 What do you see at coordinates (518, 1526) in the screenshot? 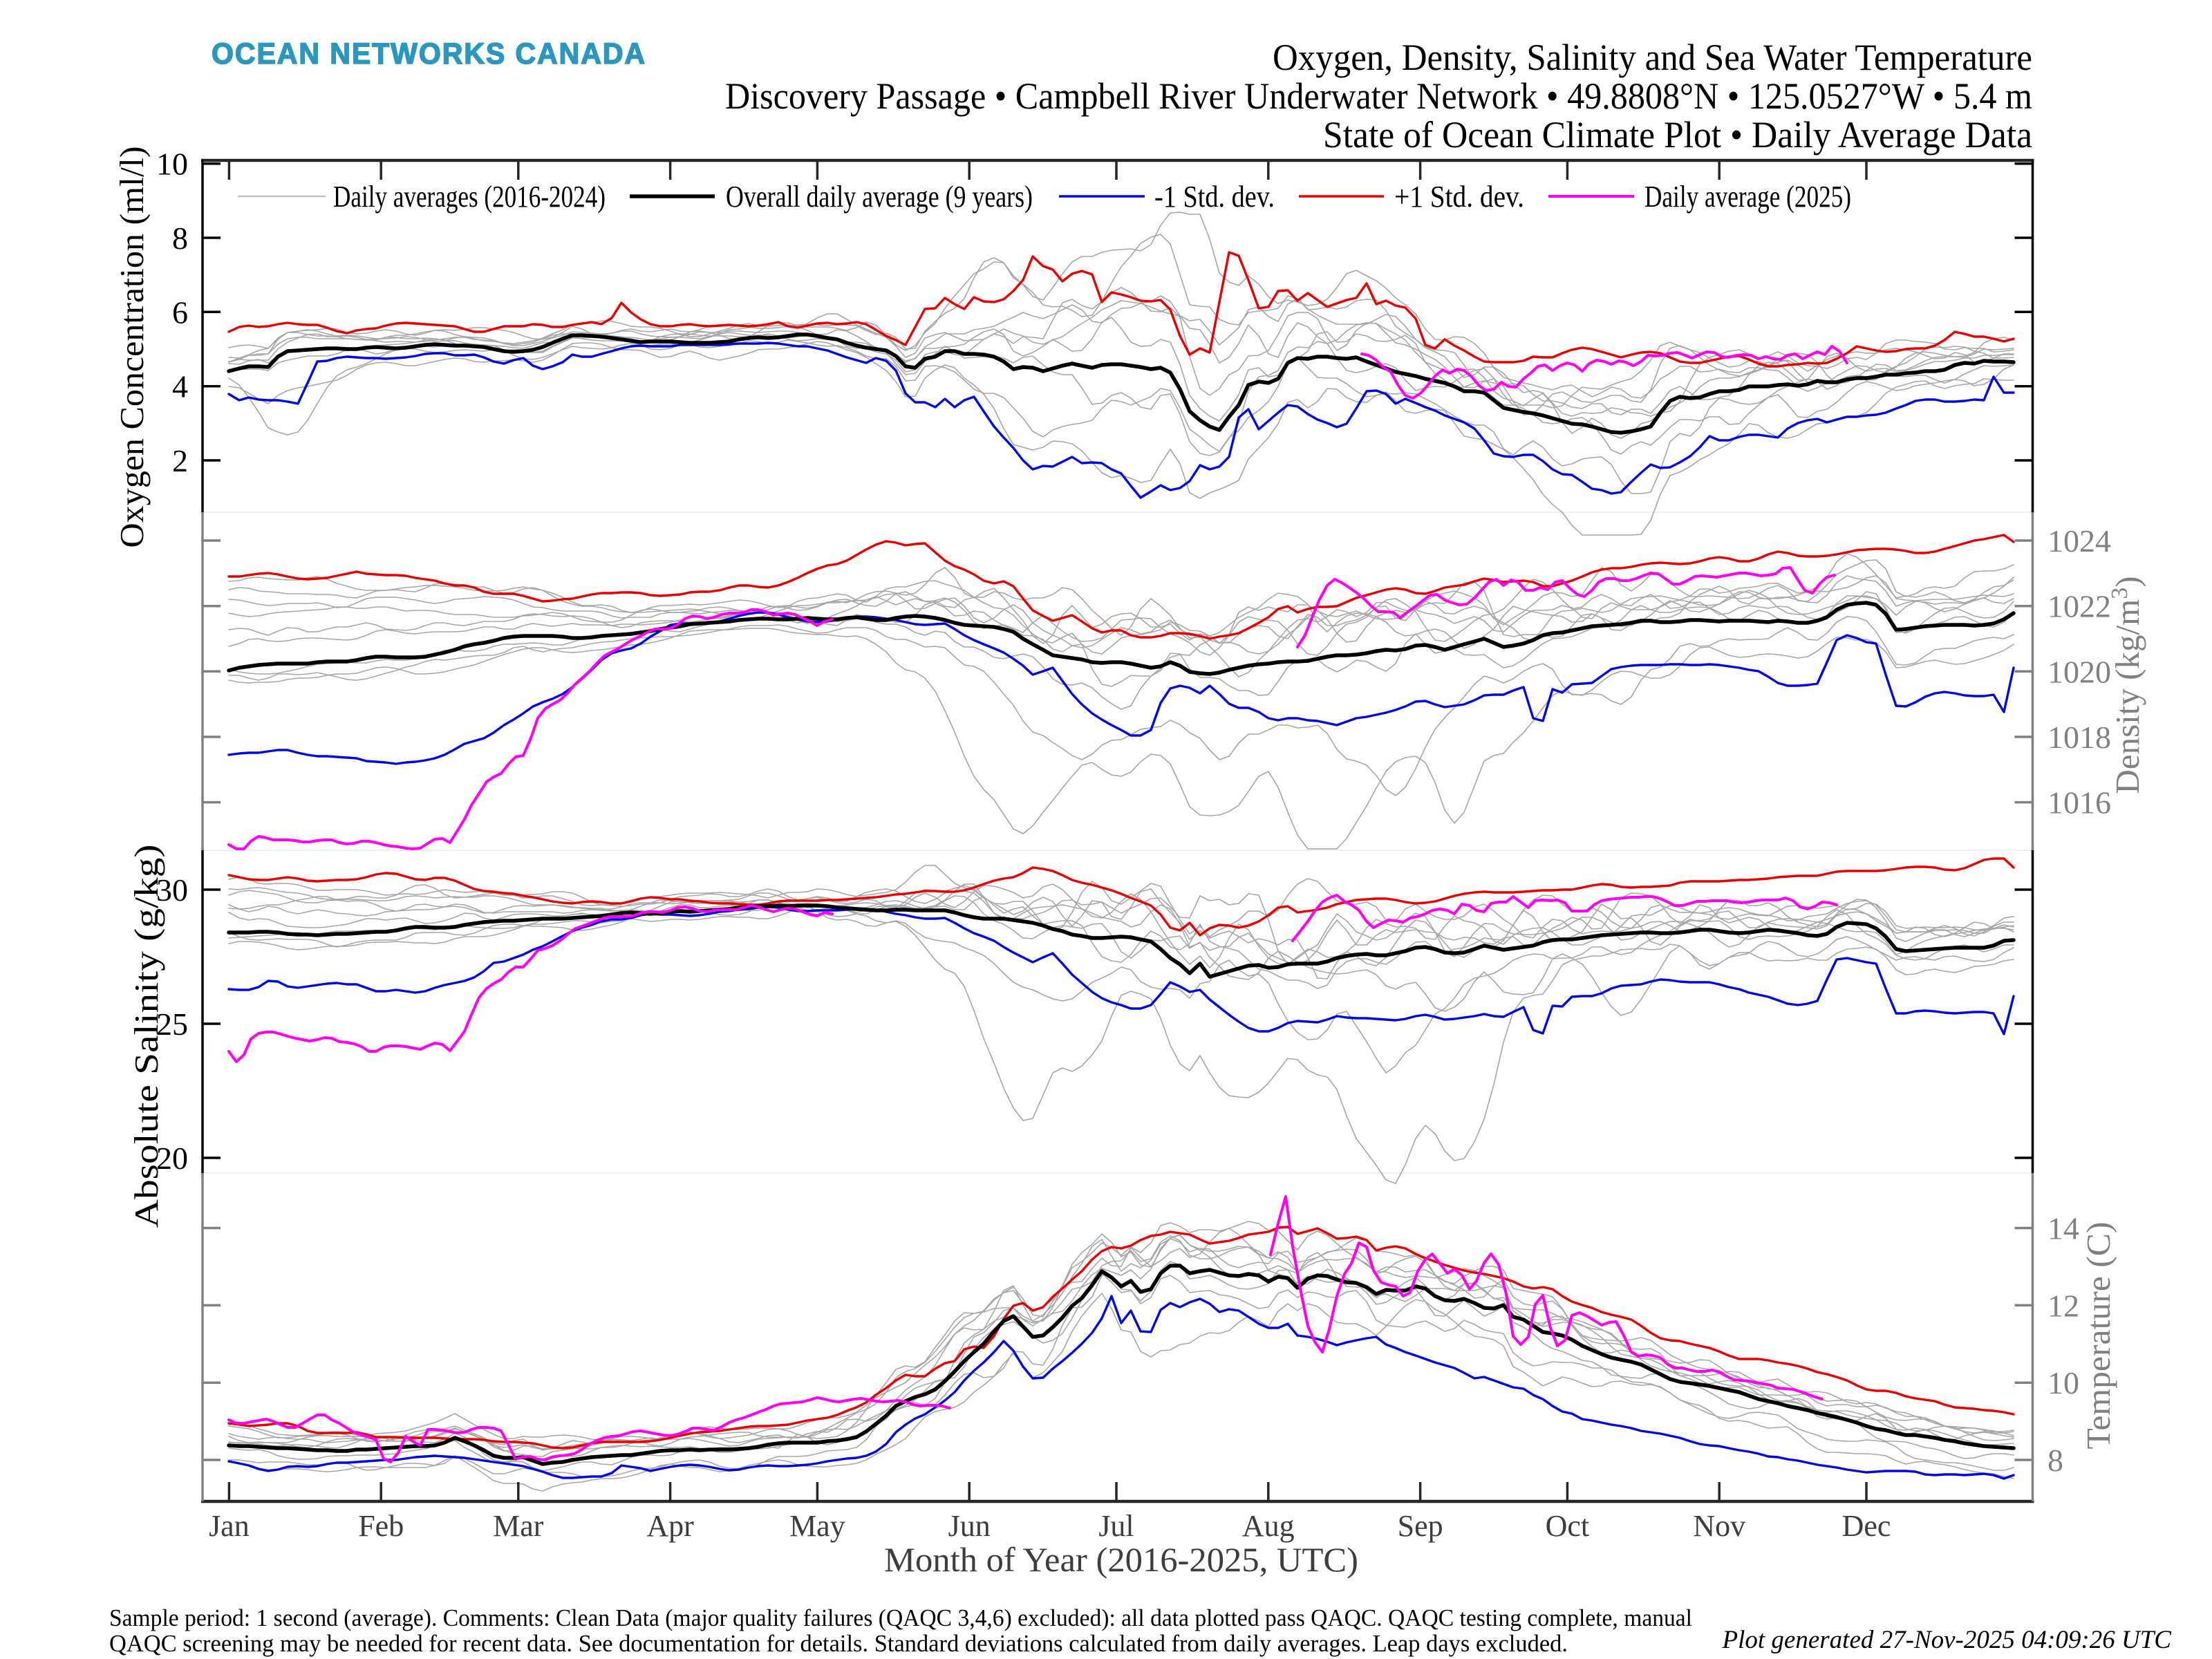
I see `svg-text: Mar` at bounding box center [518, 1526].